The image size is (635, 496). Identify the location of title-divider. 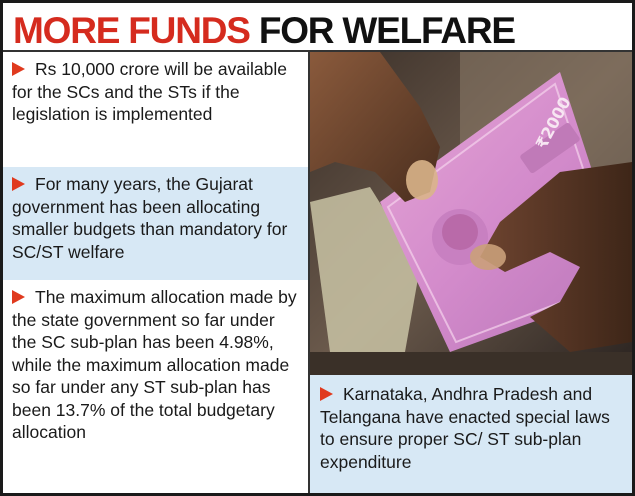
(317, 51).